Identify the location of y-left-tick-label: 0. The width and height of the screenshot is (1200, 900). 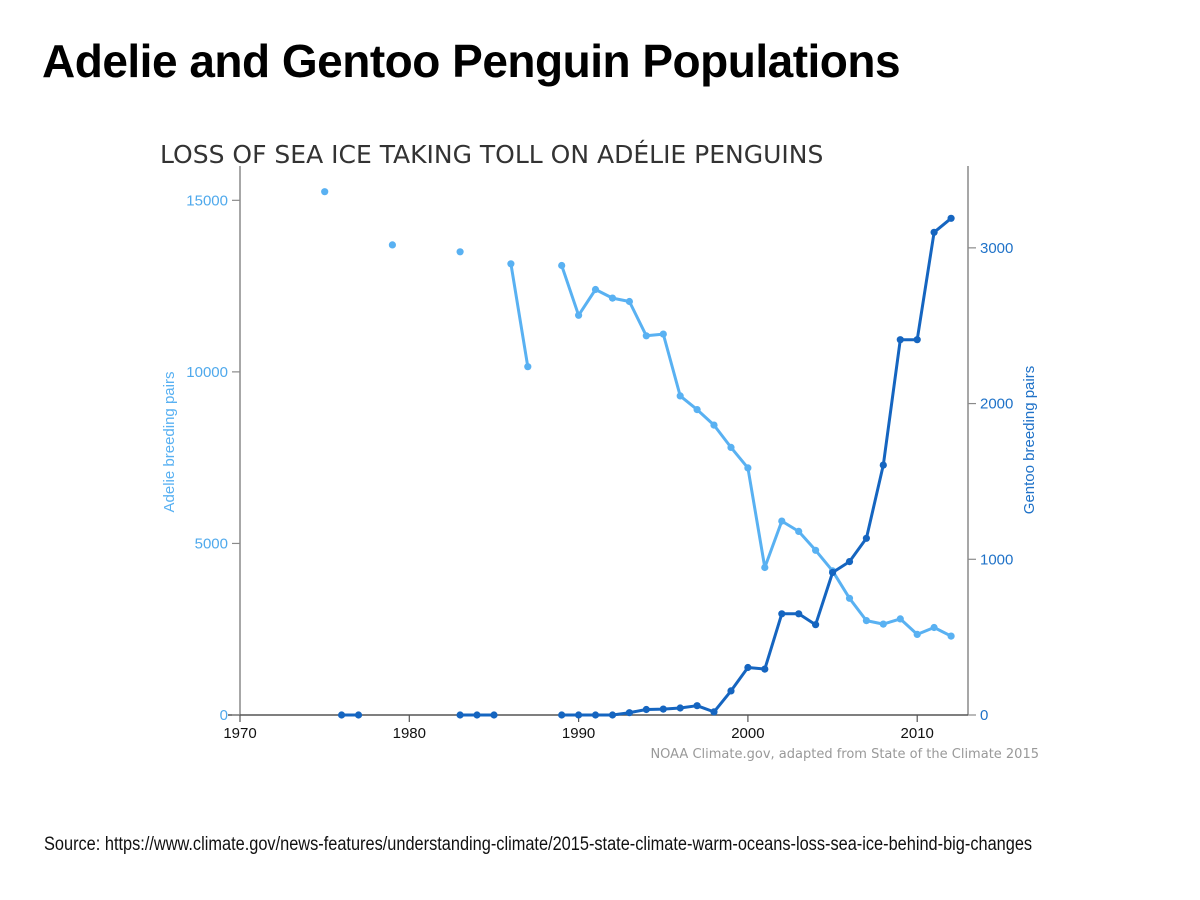
(224, 715).